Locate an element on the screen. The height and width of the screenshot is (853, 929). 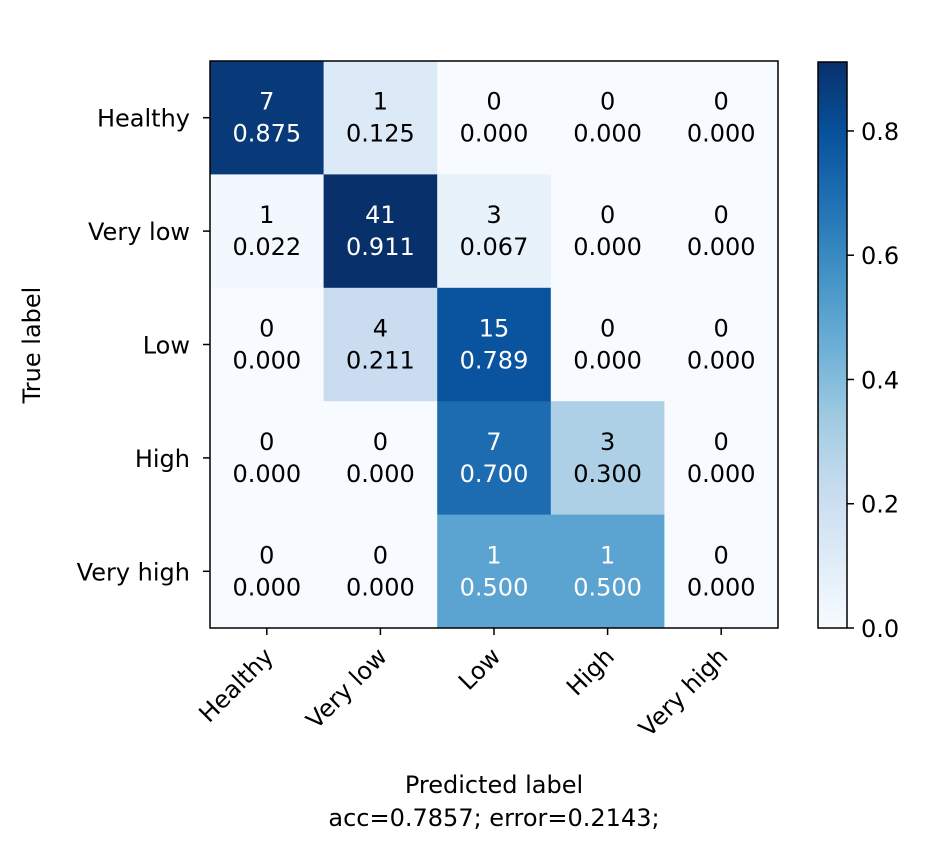
y-tick-label: Healthy is located at coordinates (143, 119).